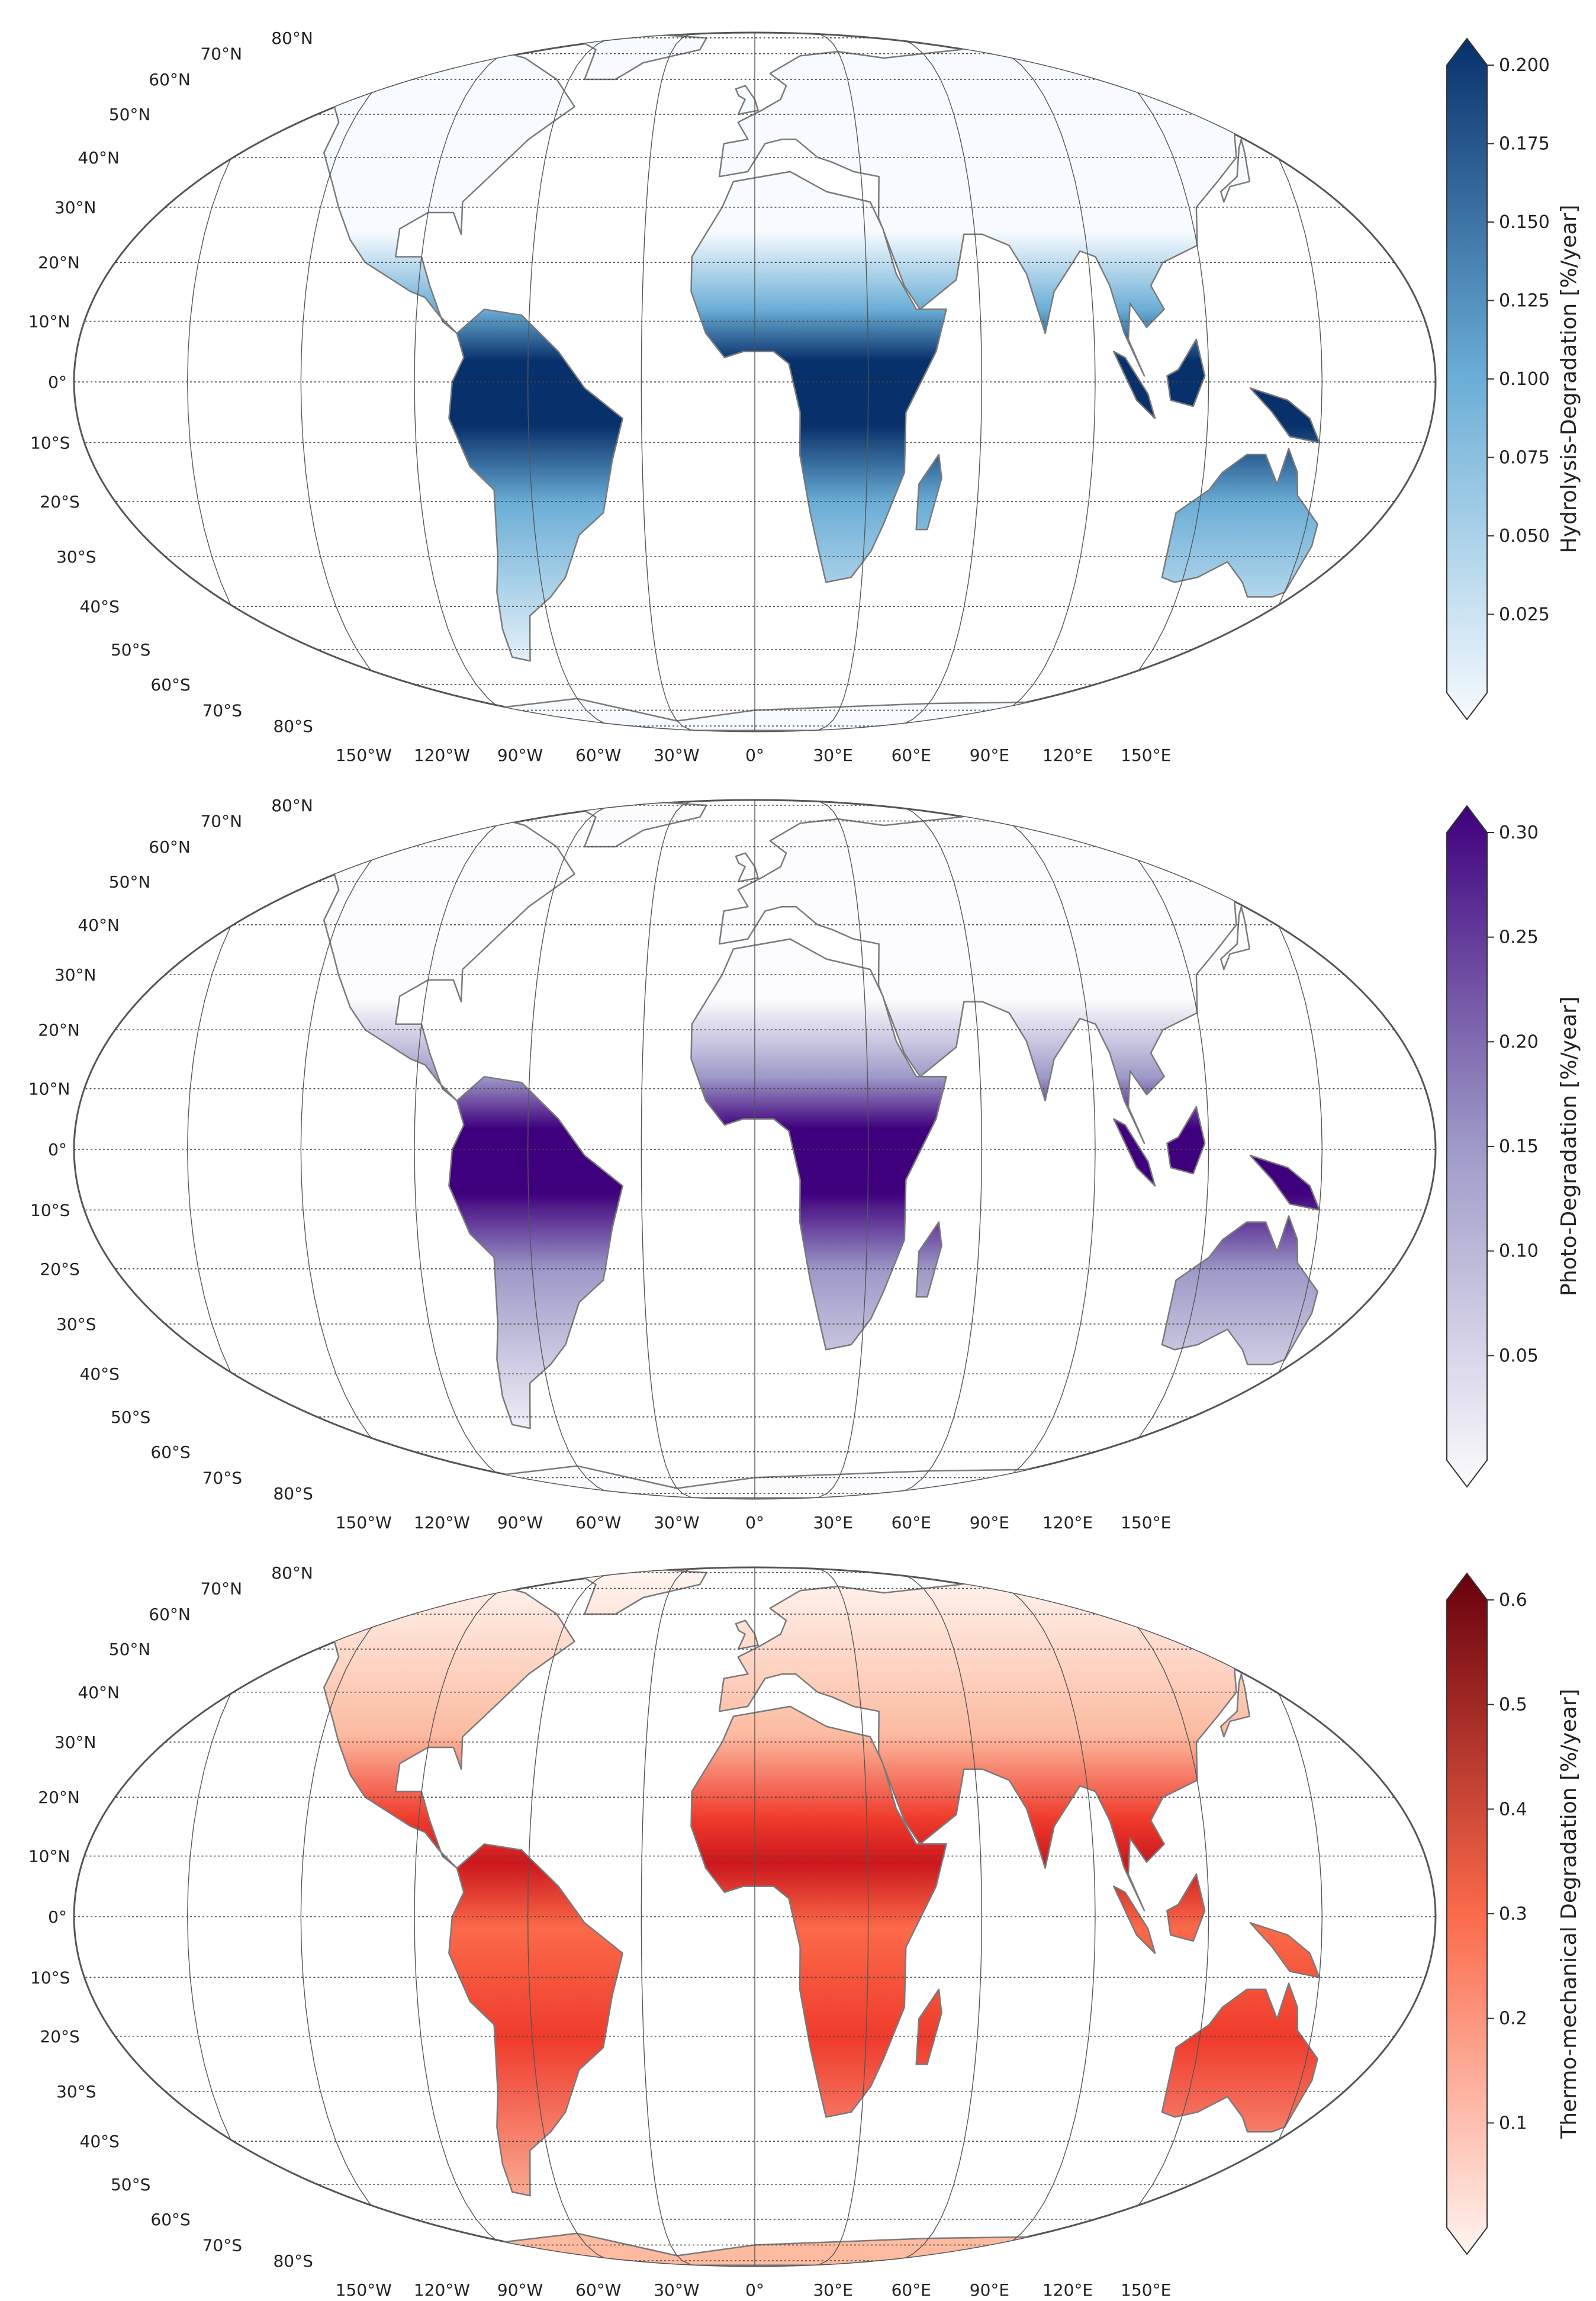 The height and width of the screenshot is (2301, 1596). What do you see at coordinates (1519, 937) in the screenshot?
I see `colorbar-tick-label: 0.25` at bounding box center [1519, 937].